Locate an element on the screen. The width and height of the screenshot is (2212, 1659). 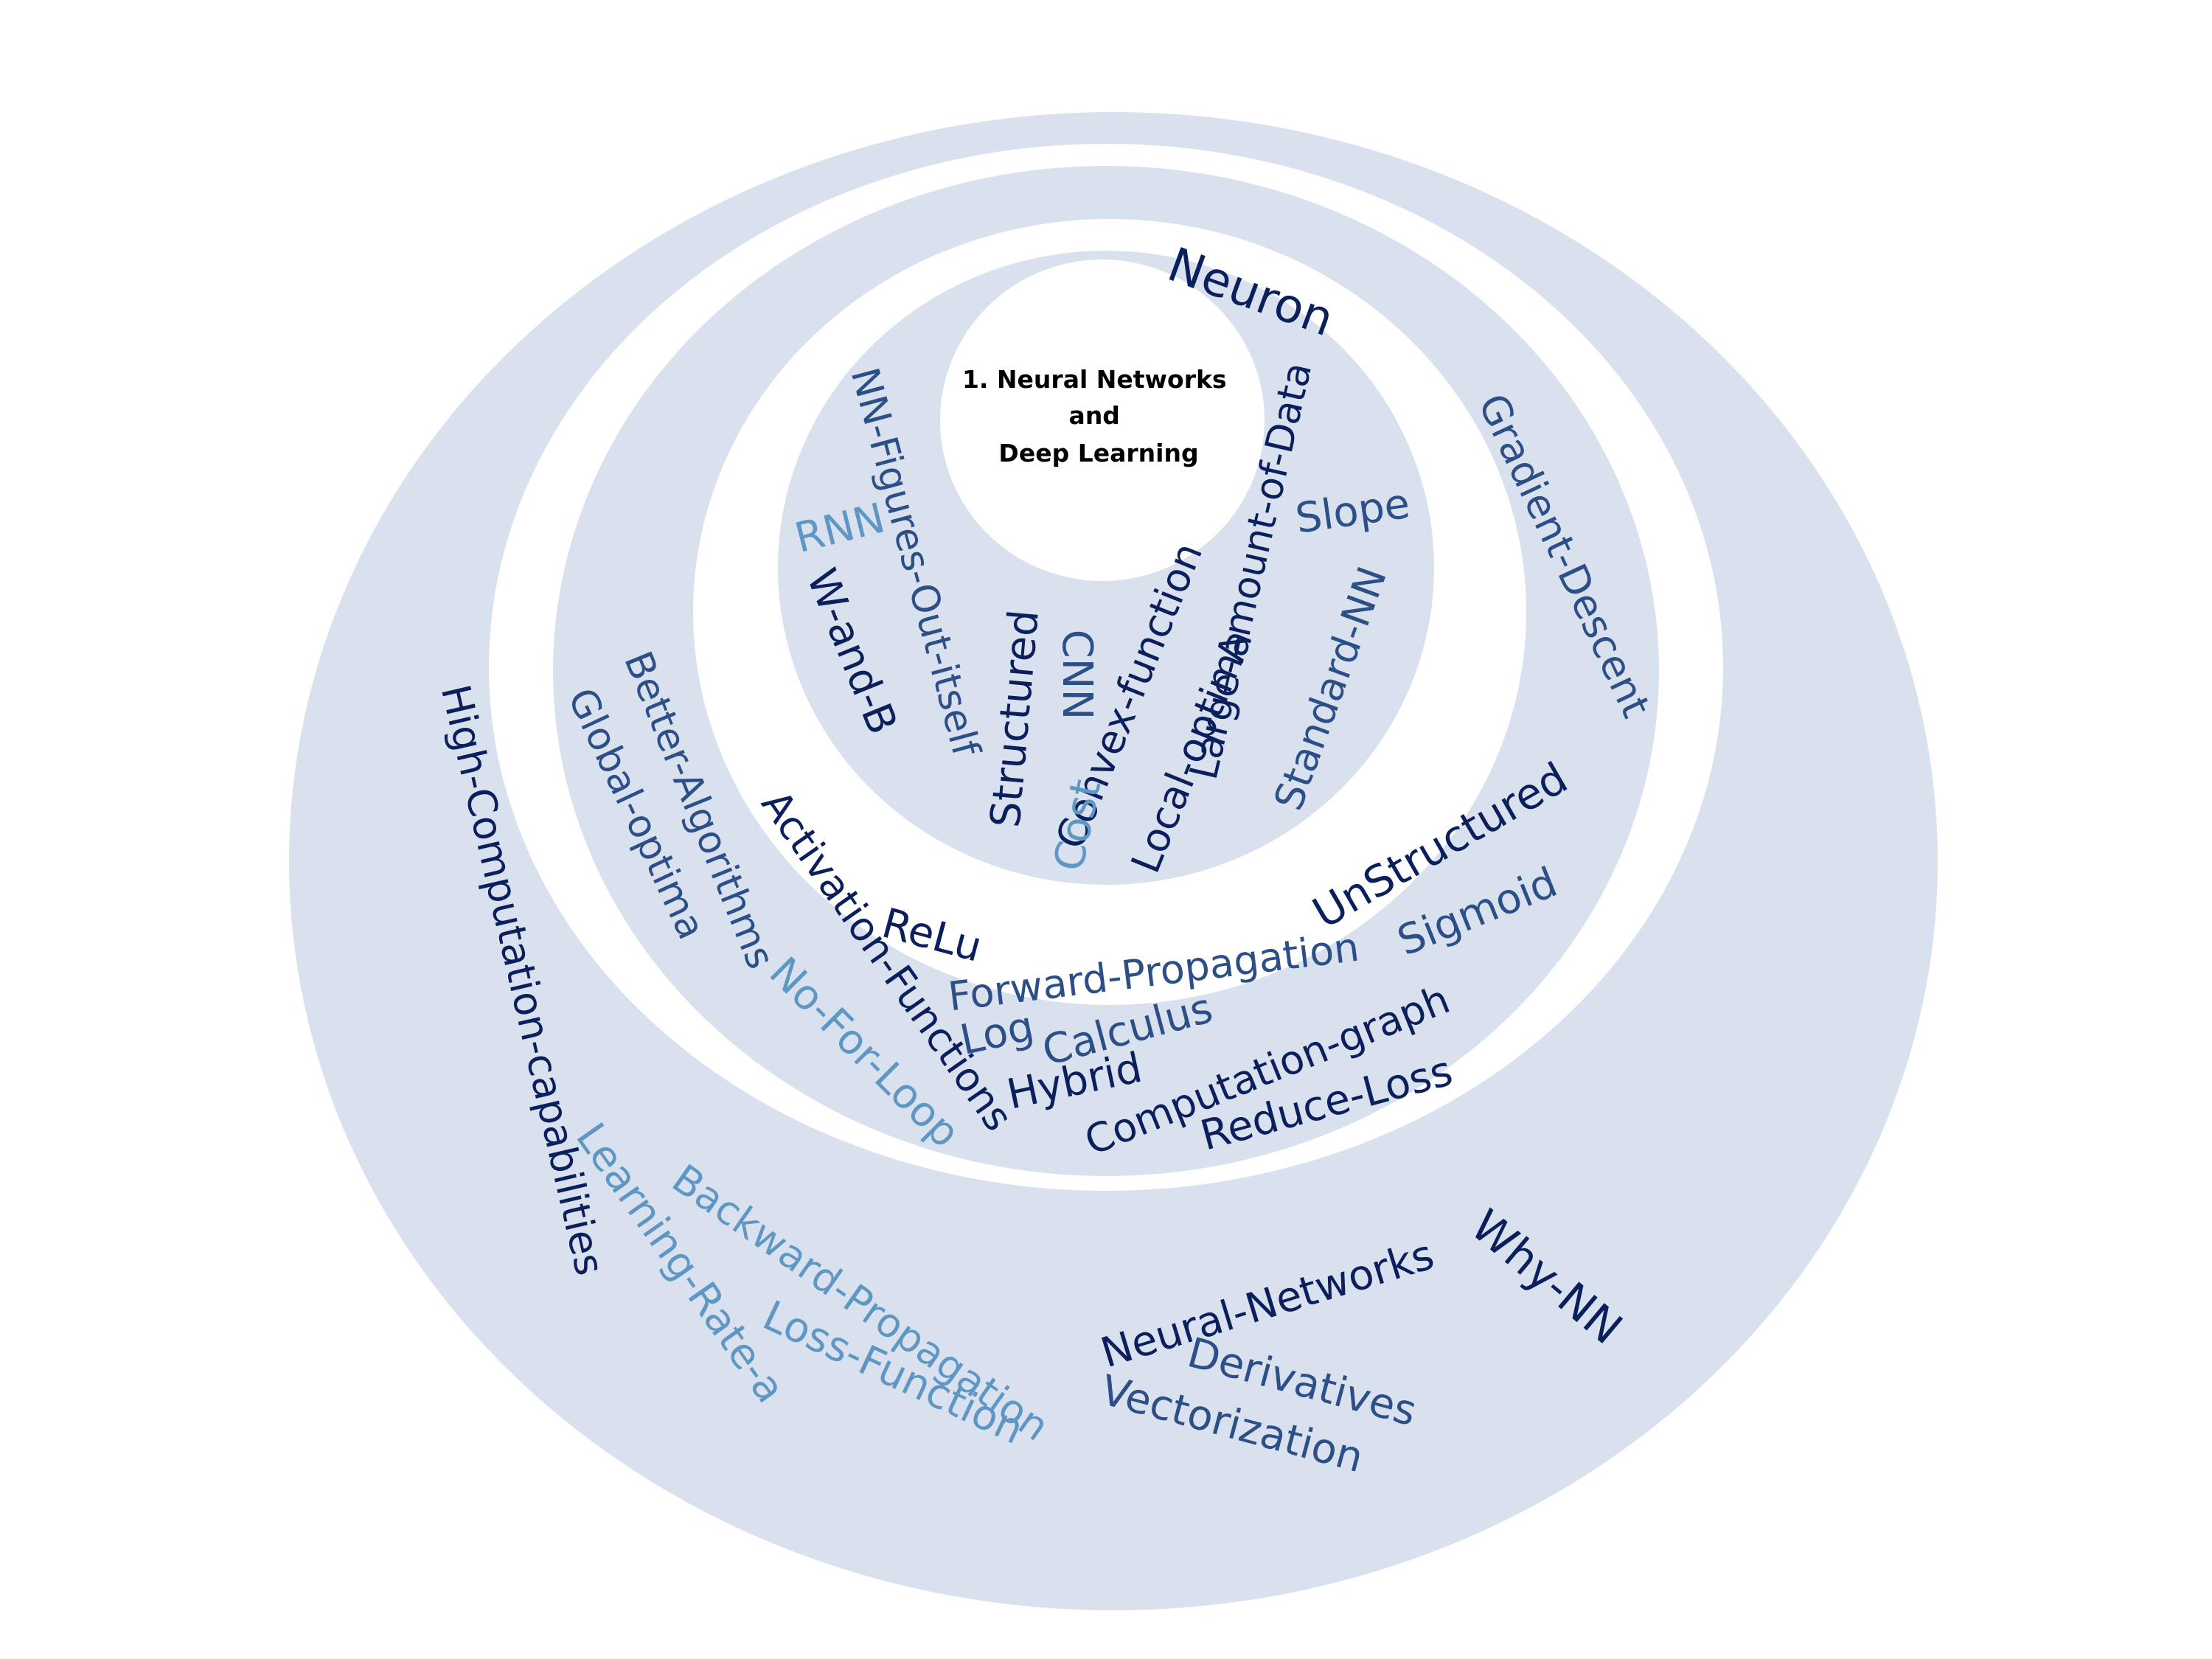
center-title: 1. Neural Networks and Deep Learning is located at coordinates (1098, 416).